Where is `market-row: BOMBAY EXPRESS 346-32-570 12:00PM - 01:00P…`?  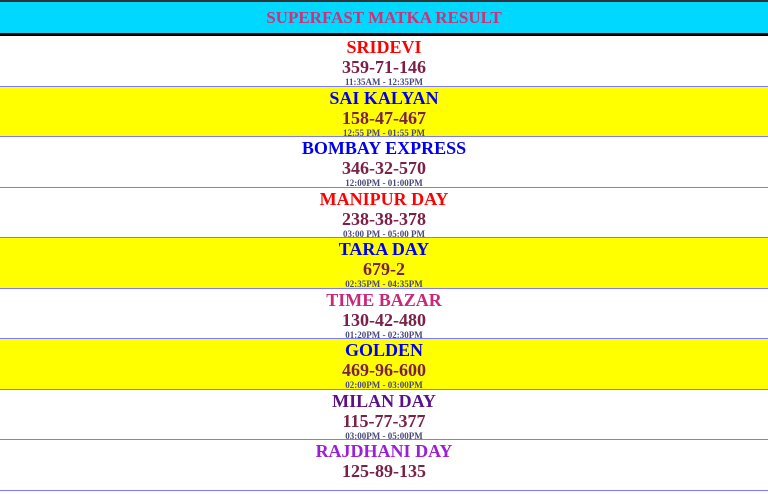
market-row: BOMBAY EXPRESS 346-32-570 12:00PM - 01:00P… is located at coordinates (384, 162).